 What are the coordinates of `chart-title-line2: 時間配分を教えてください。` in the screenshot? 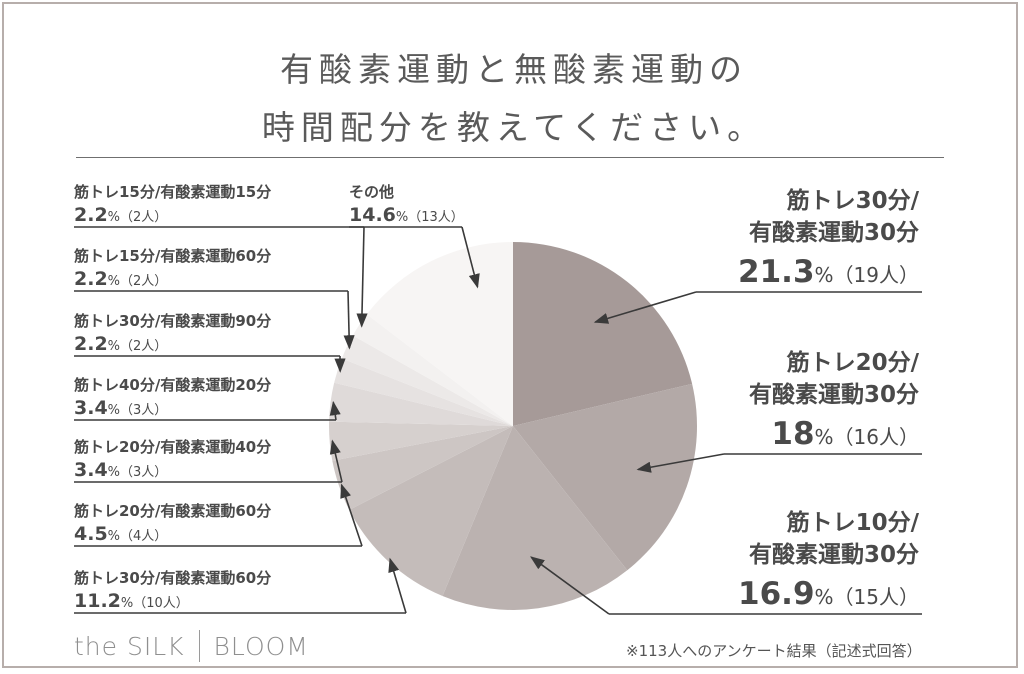 It's located at (514, 127).